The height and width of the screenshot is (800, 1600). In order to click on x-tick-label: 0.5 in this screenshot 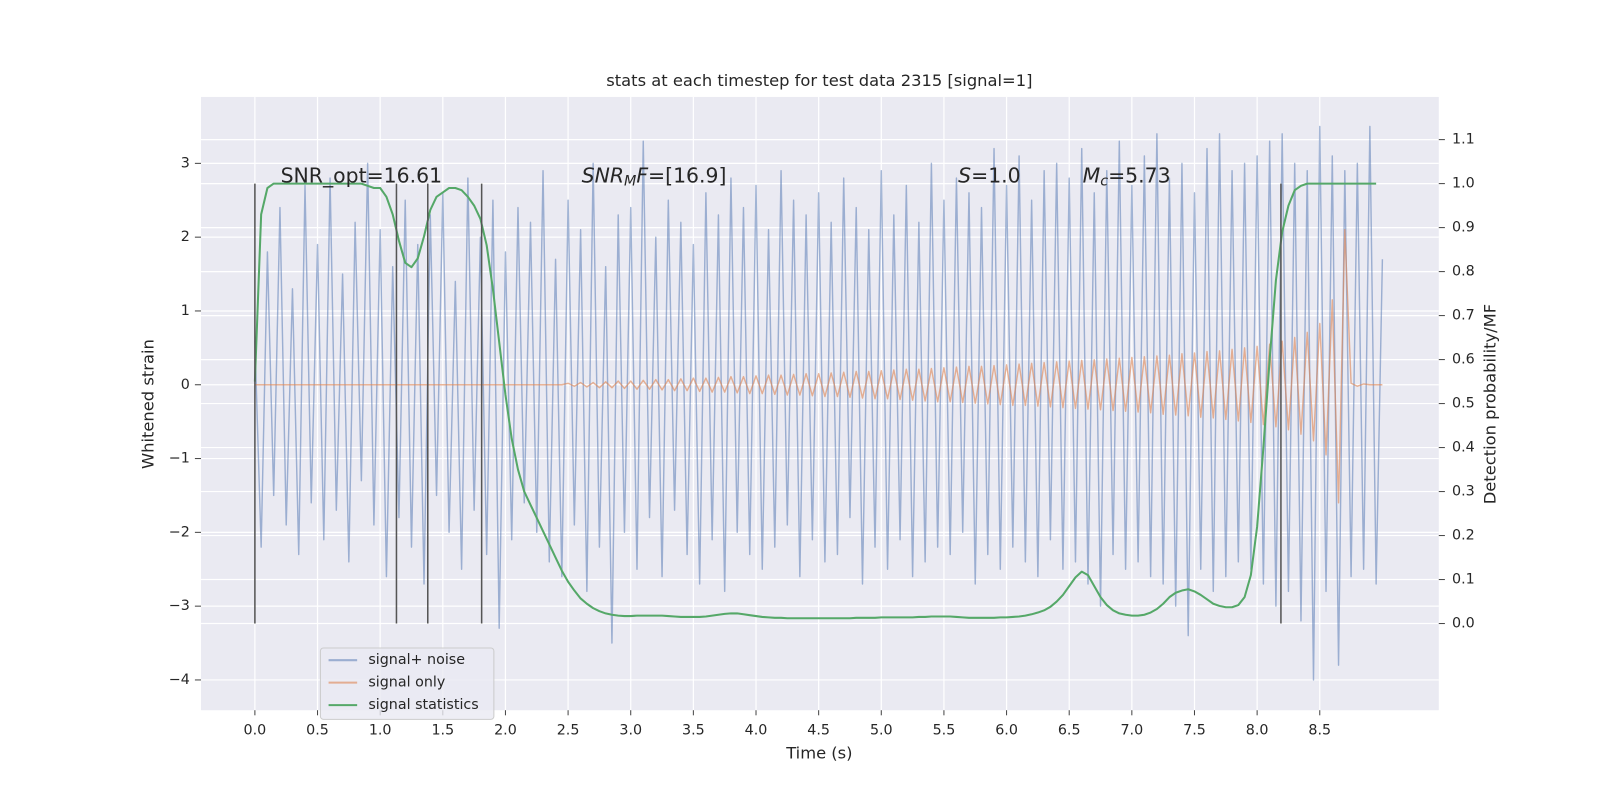, I will do `click(317, 731)`.